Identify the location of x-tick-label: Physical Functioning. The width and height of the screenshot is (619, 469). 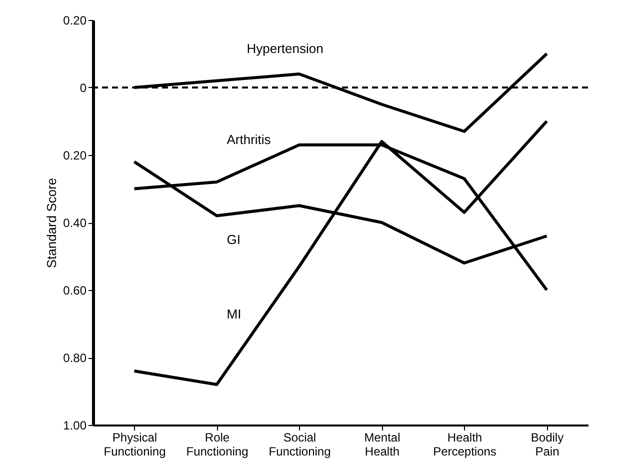
(135, 444).